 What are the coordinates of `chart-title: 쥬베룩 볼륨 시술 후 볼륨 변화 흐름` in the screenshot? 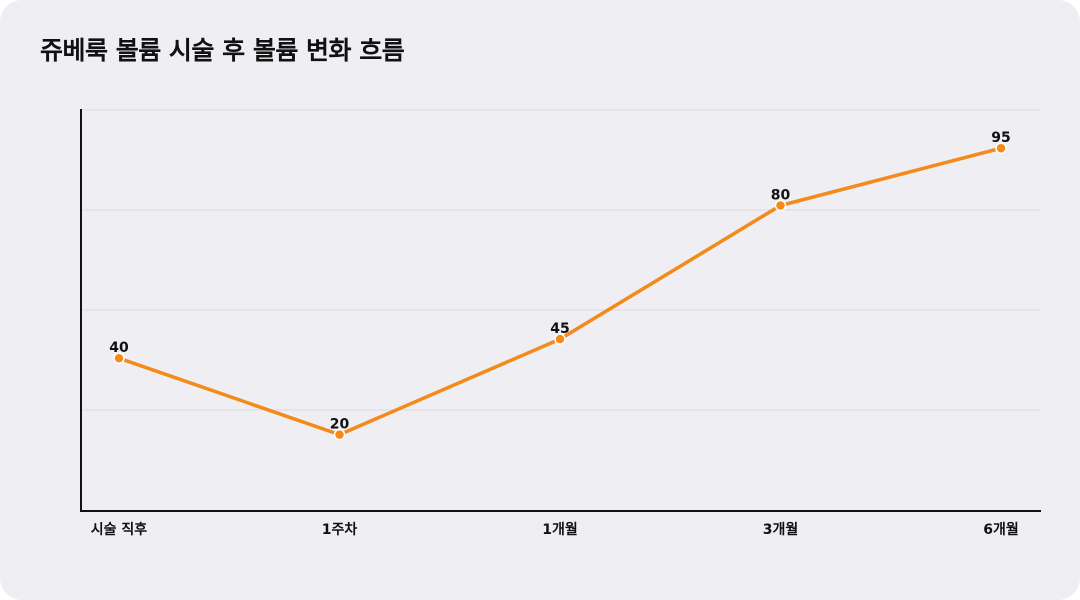 It's located at (222, 50).